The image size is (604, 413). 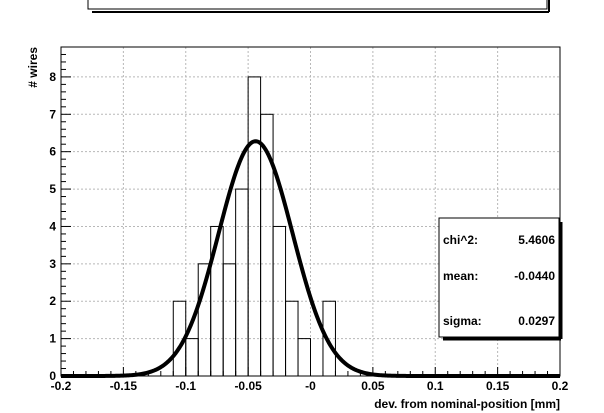 I want to click on y-tick-labels: 0 1 2 3 4 5 6 7 8, so click(x=52, y=226).